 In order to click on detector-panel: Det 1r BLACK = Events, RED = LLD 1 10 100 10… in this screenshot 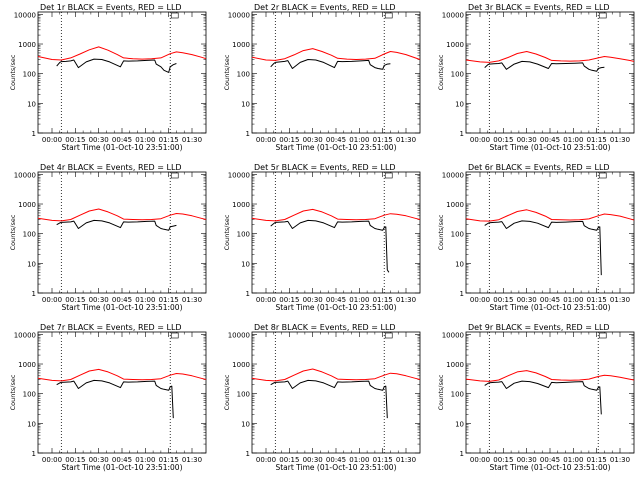, I will do `click(108, 77)`.